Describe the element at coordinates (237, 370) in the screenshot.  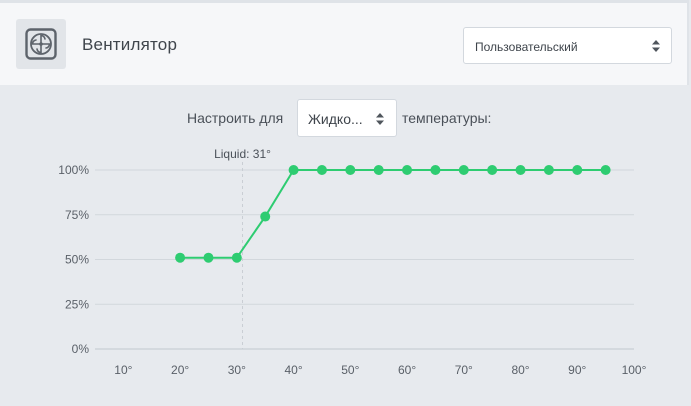
I see `x-tick-label: 30°` at that location.